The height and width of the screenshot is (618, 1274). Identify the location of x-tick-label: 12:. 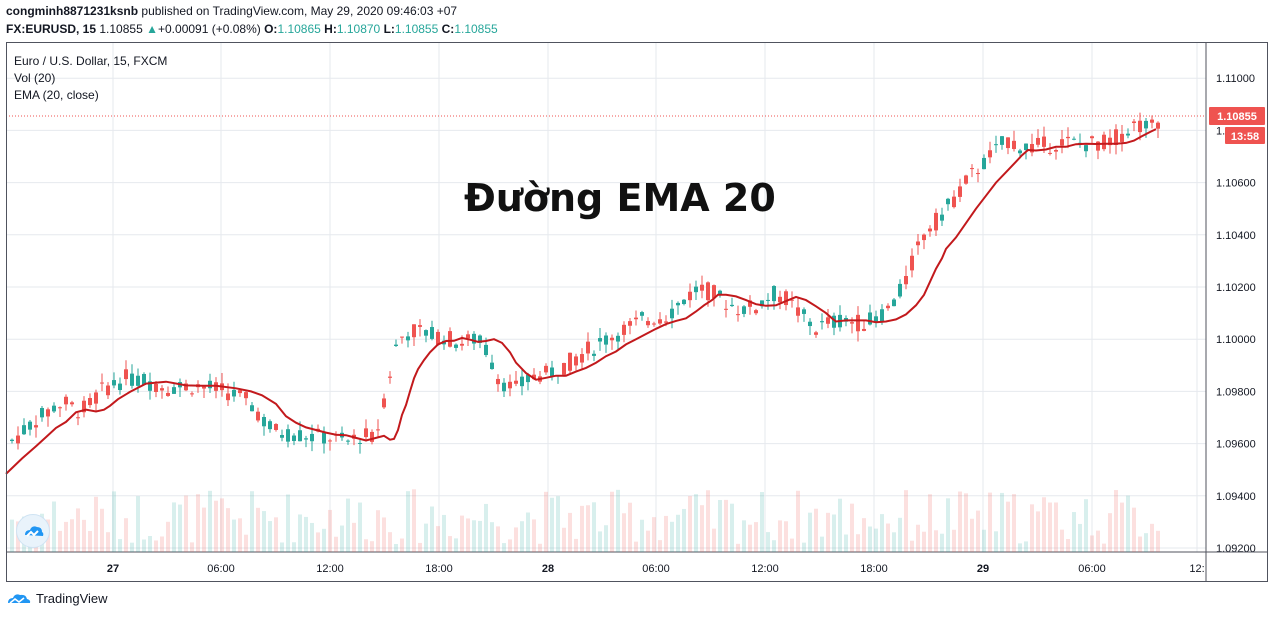
(1196, 569).